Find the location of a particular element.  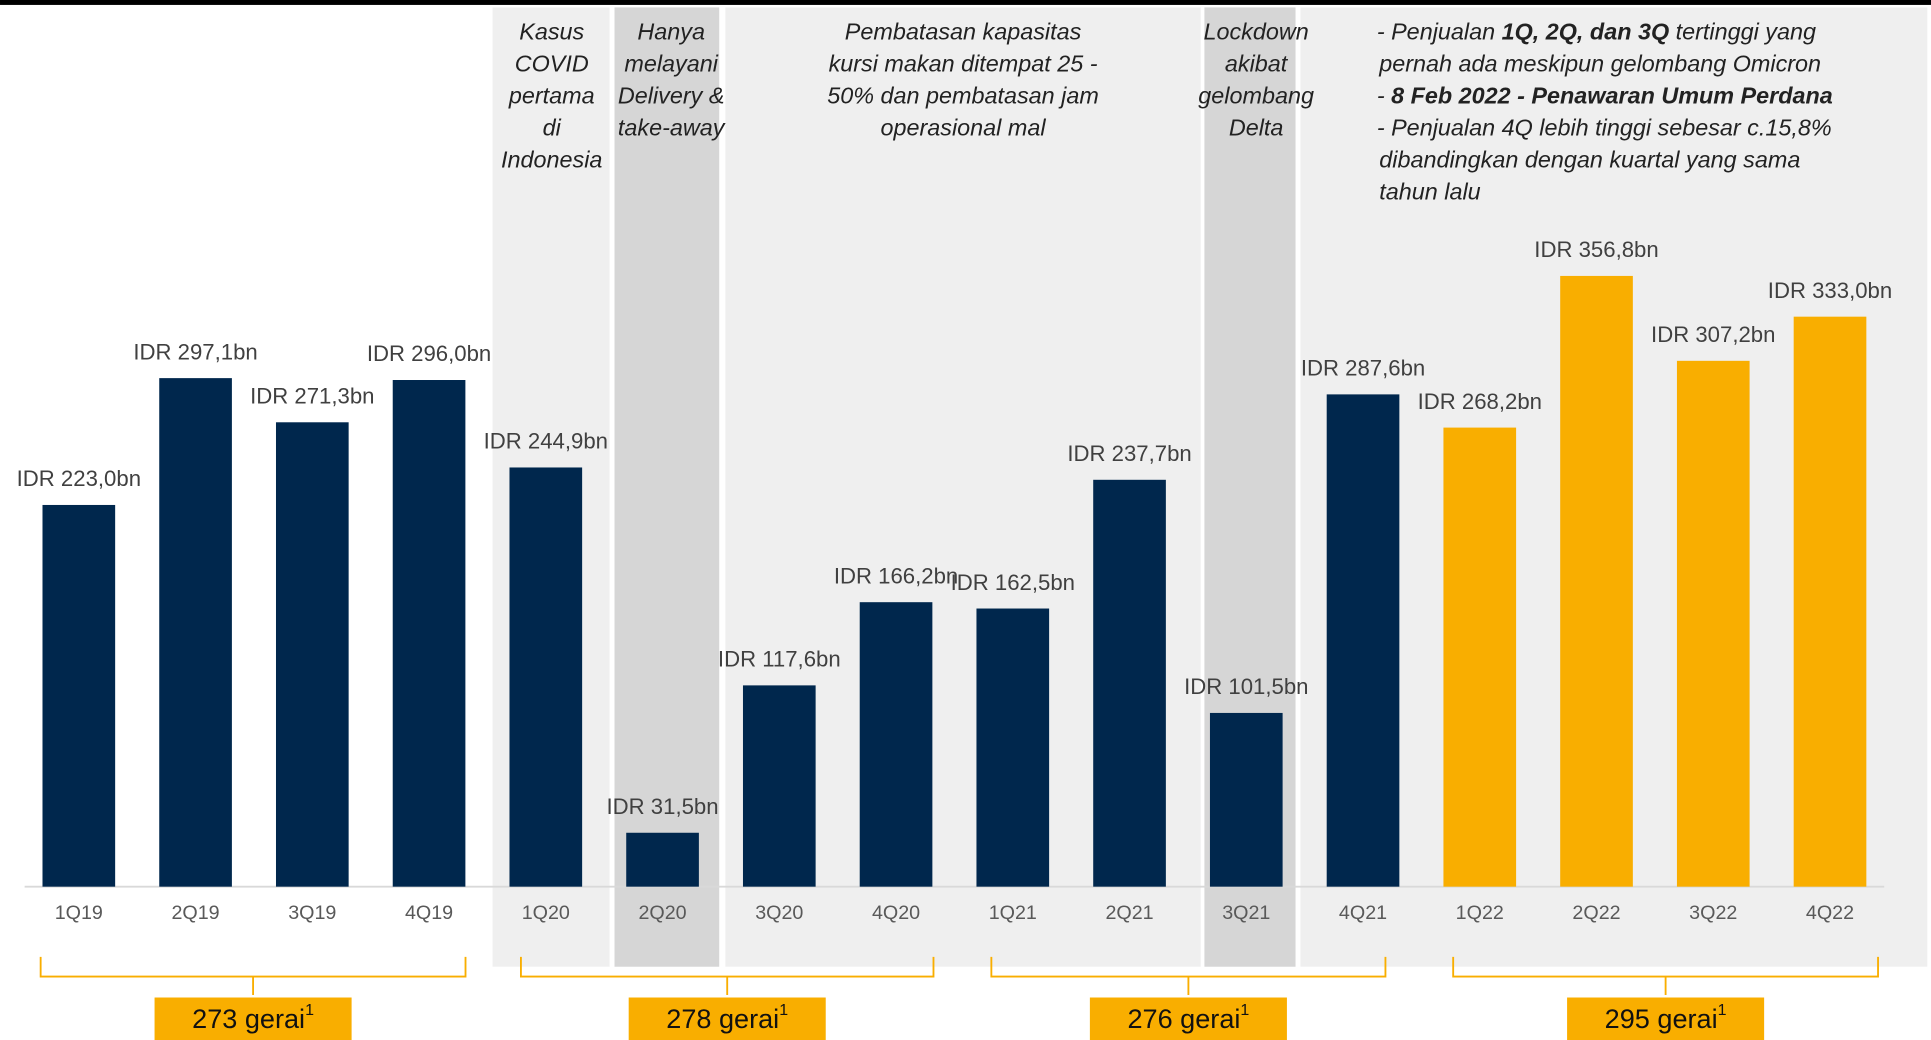

note-part: pernah ada meskipun gelombang Omicron is located at coordinates (1599, 63).